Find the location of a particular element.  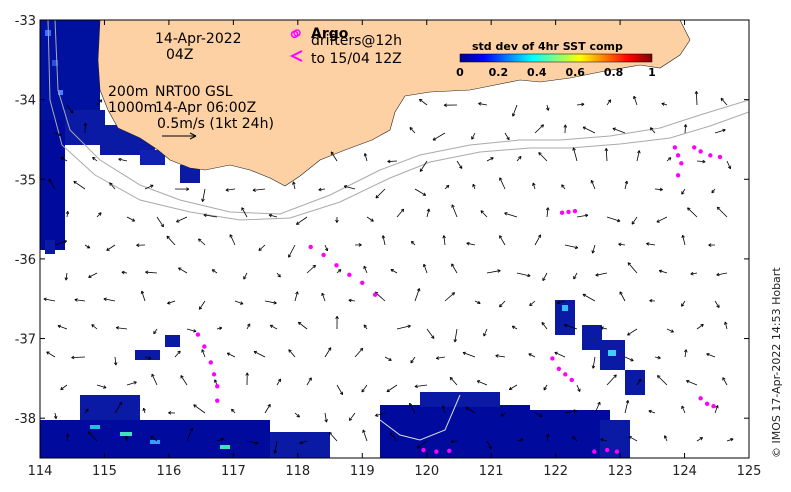

colorbar is located at coordinates (556, 58).